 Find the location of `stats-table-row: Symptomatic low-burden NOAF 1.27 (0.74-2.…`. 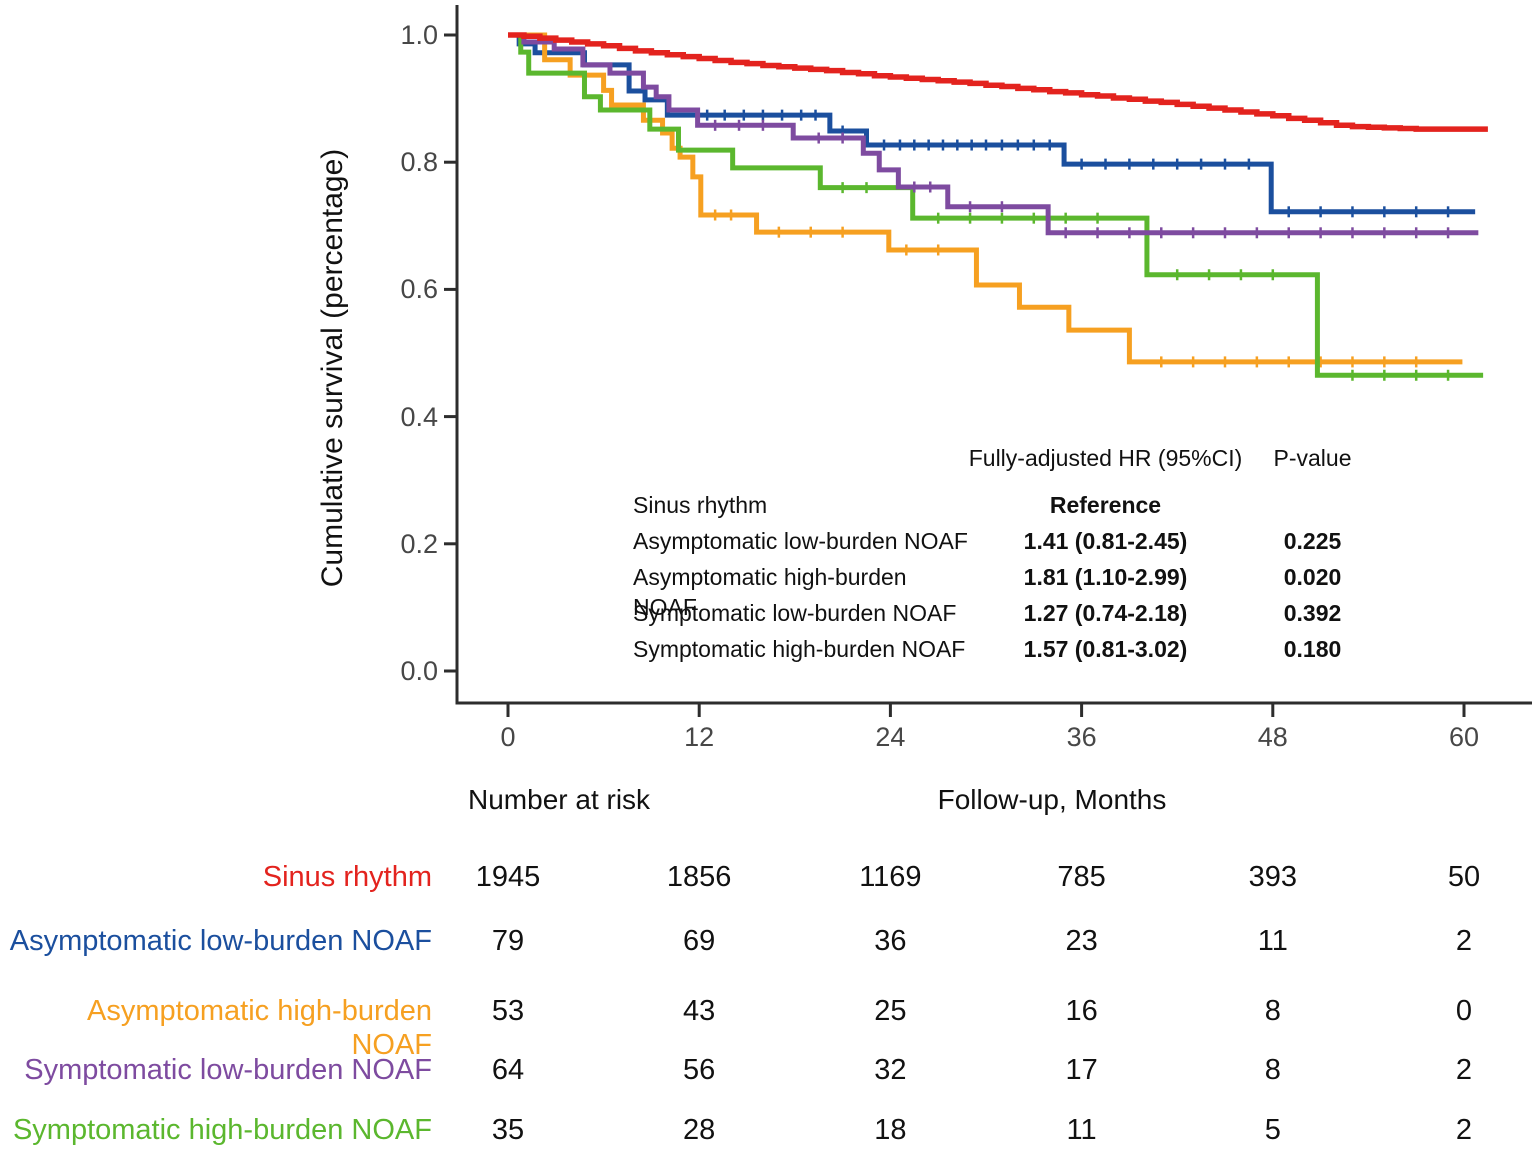

stats-table-row: Symptomatic low-burden NOAF 1.27 (0.74-2.… is located at coordinates (768, 613).